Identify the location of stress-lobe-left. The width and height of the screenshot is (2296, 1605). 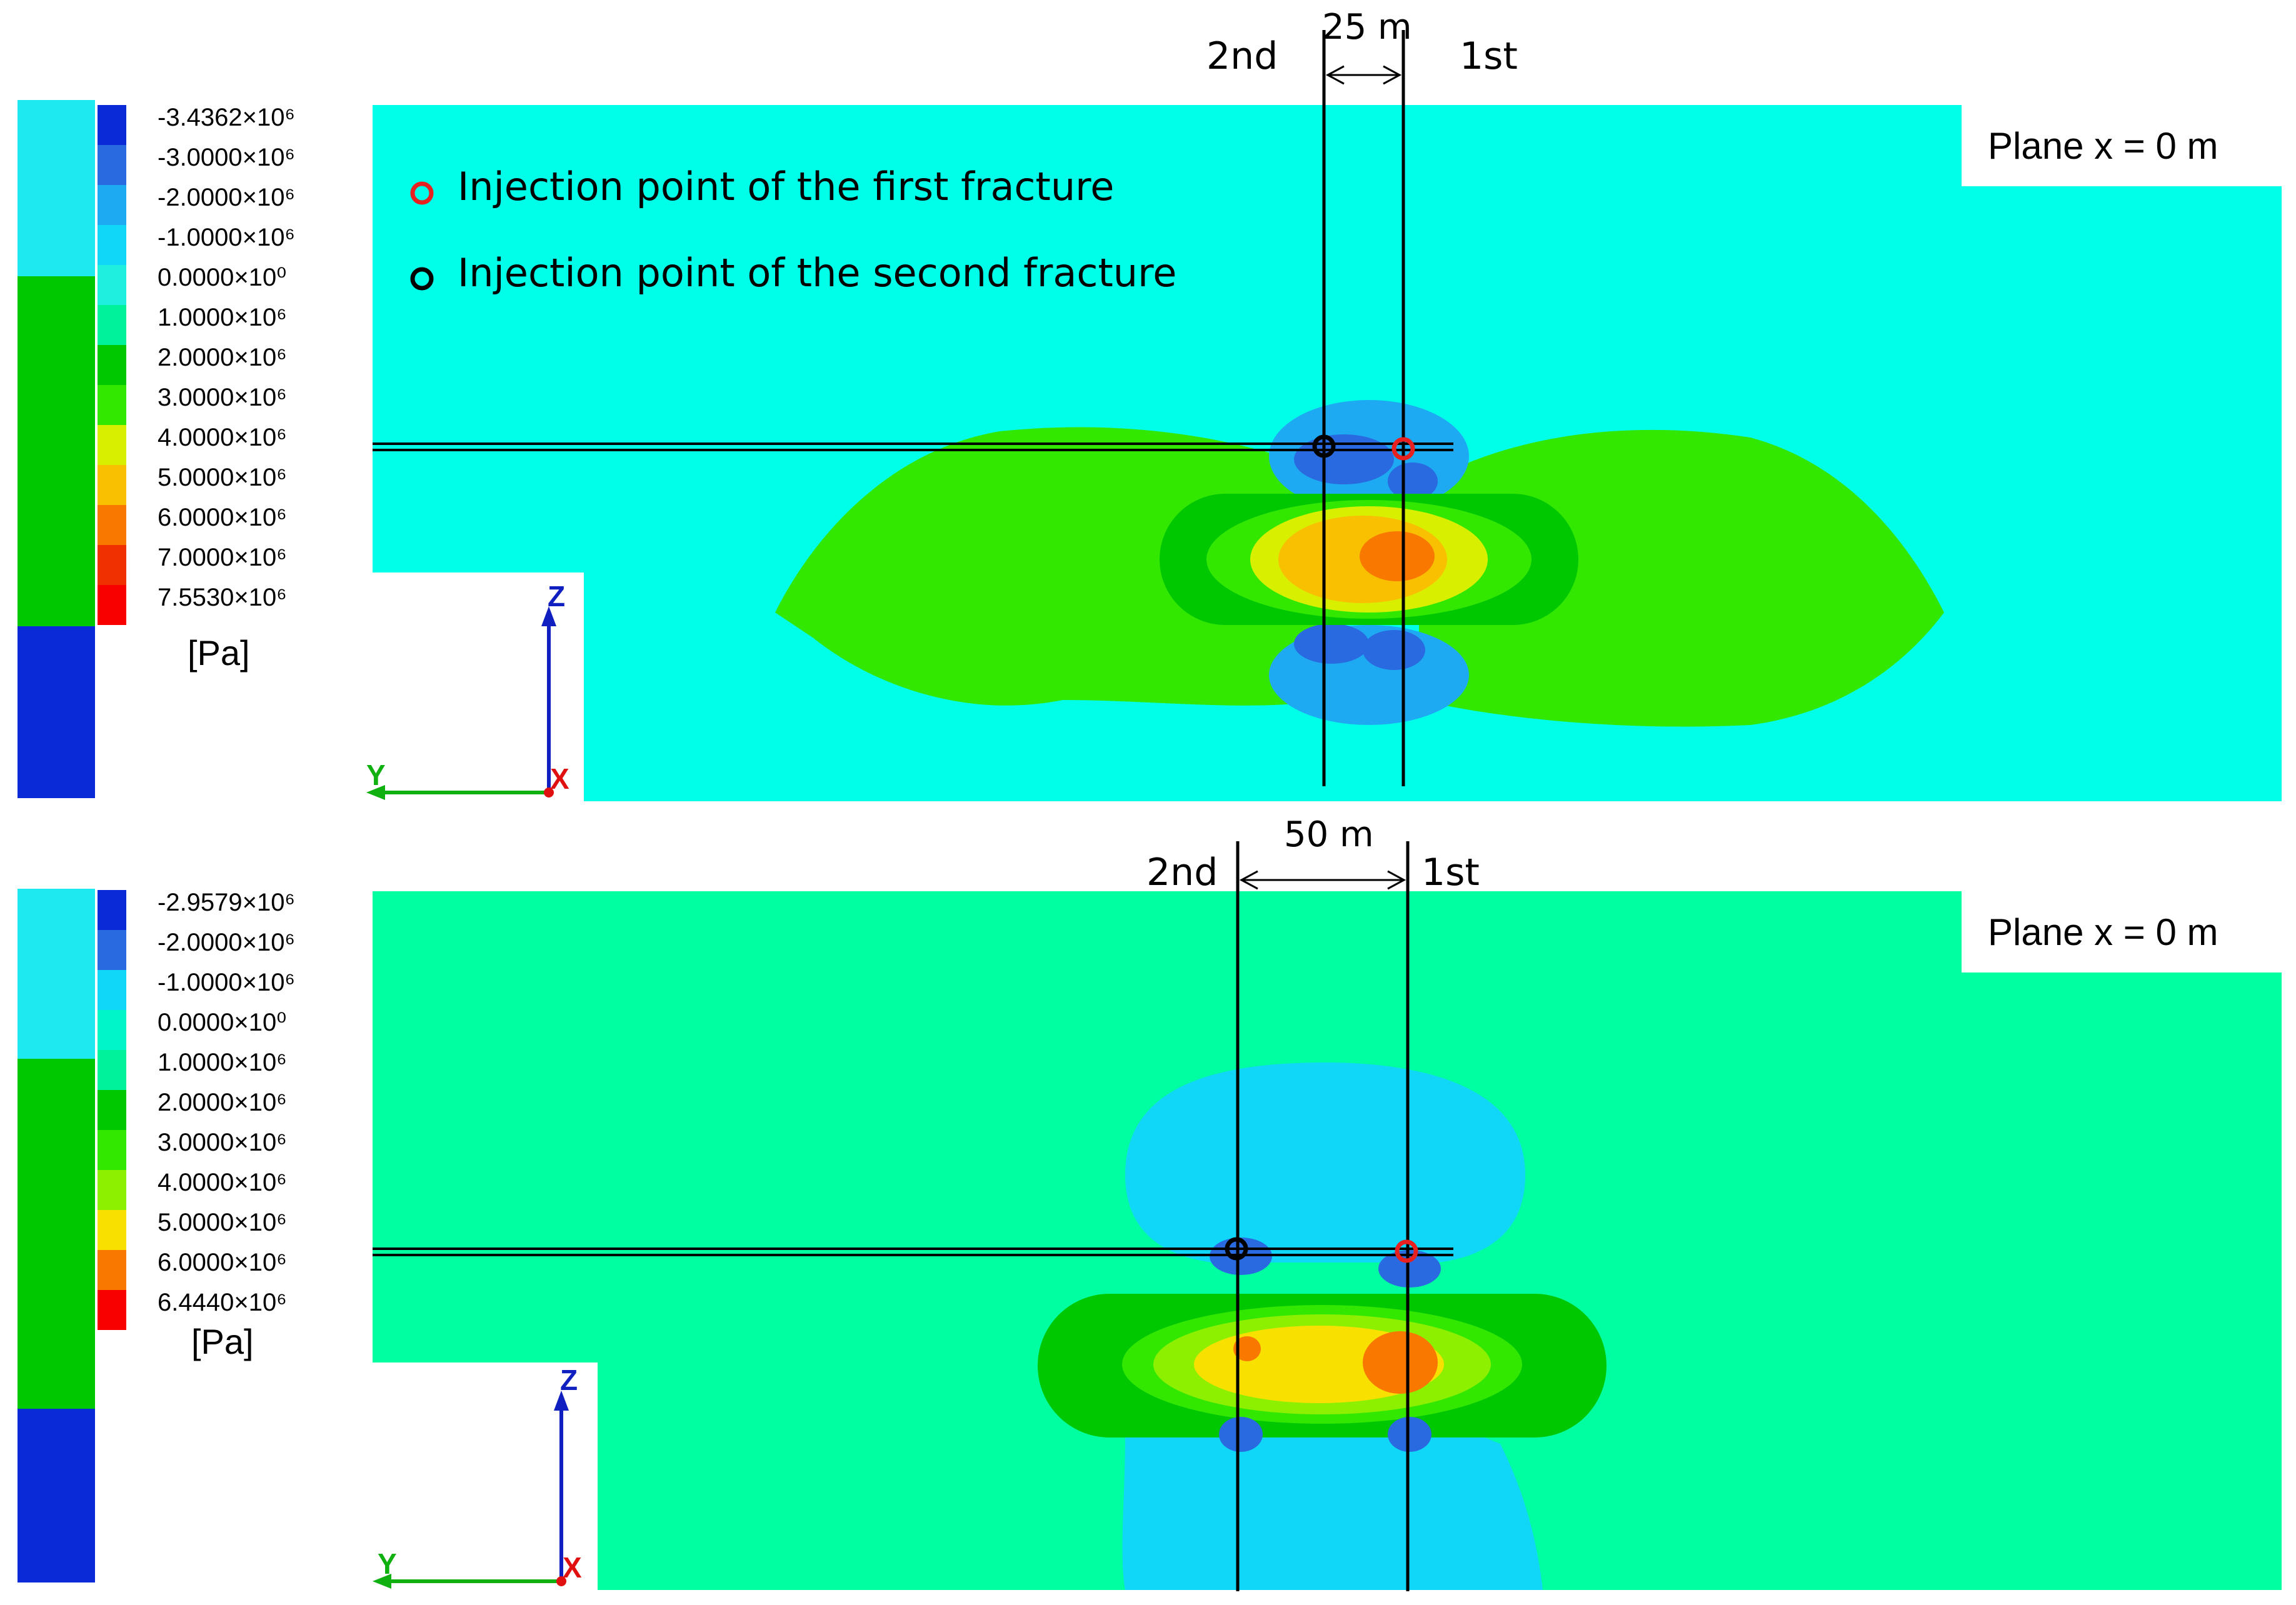
(1050, 566).